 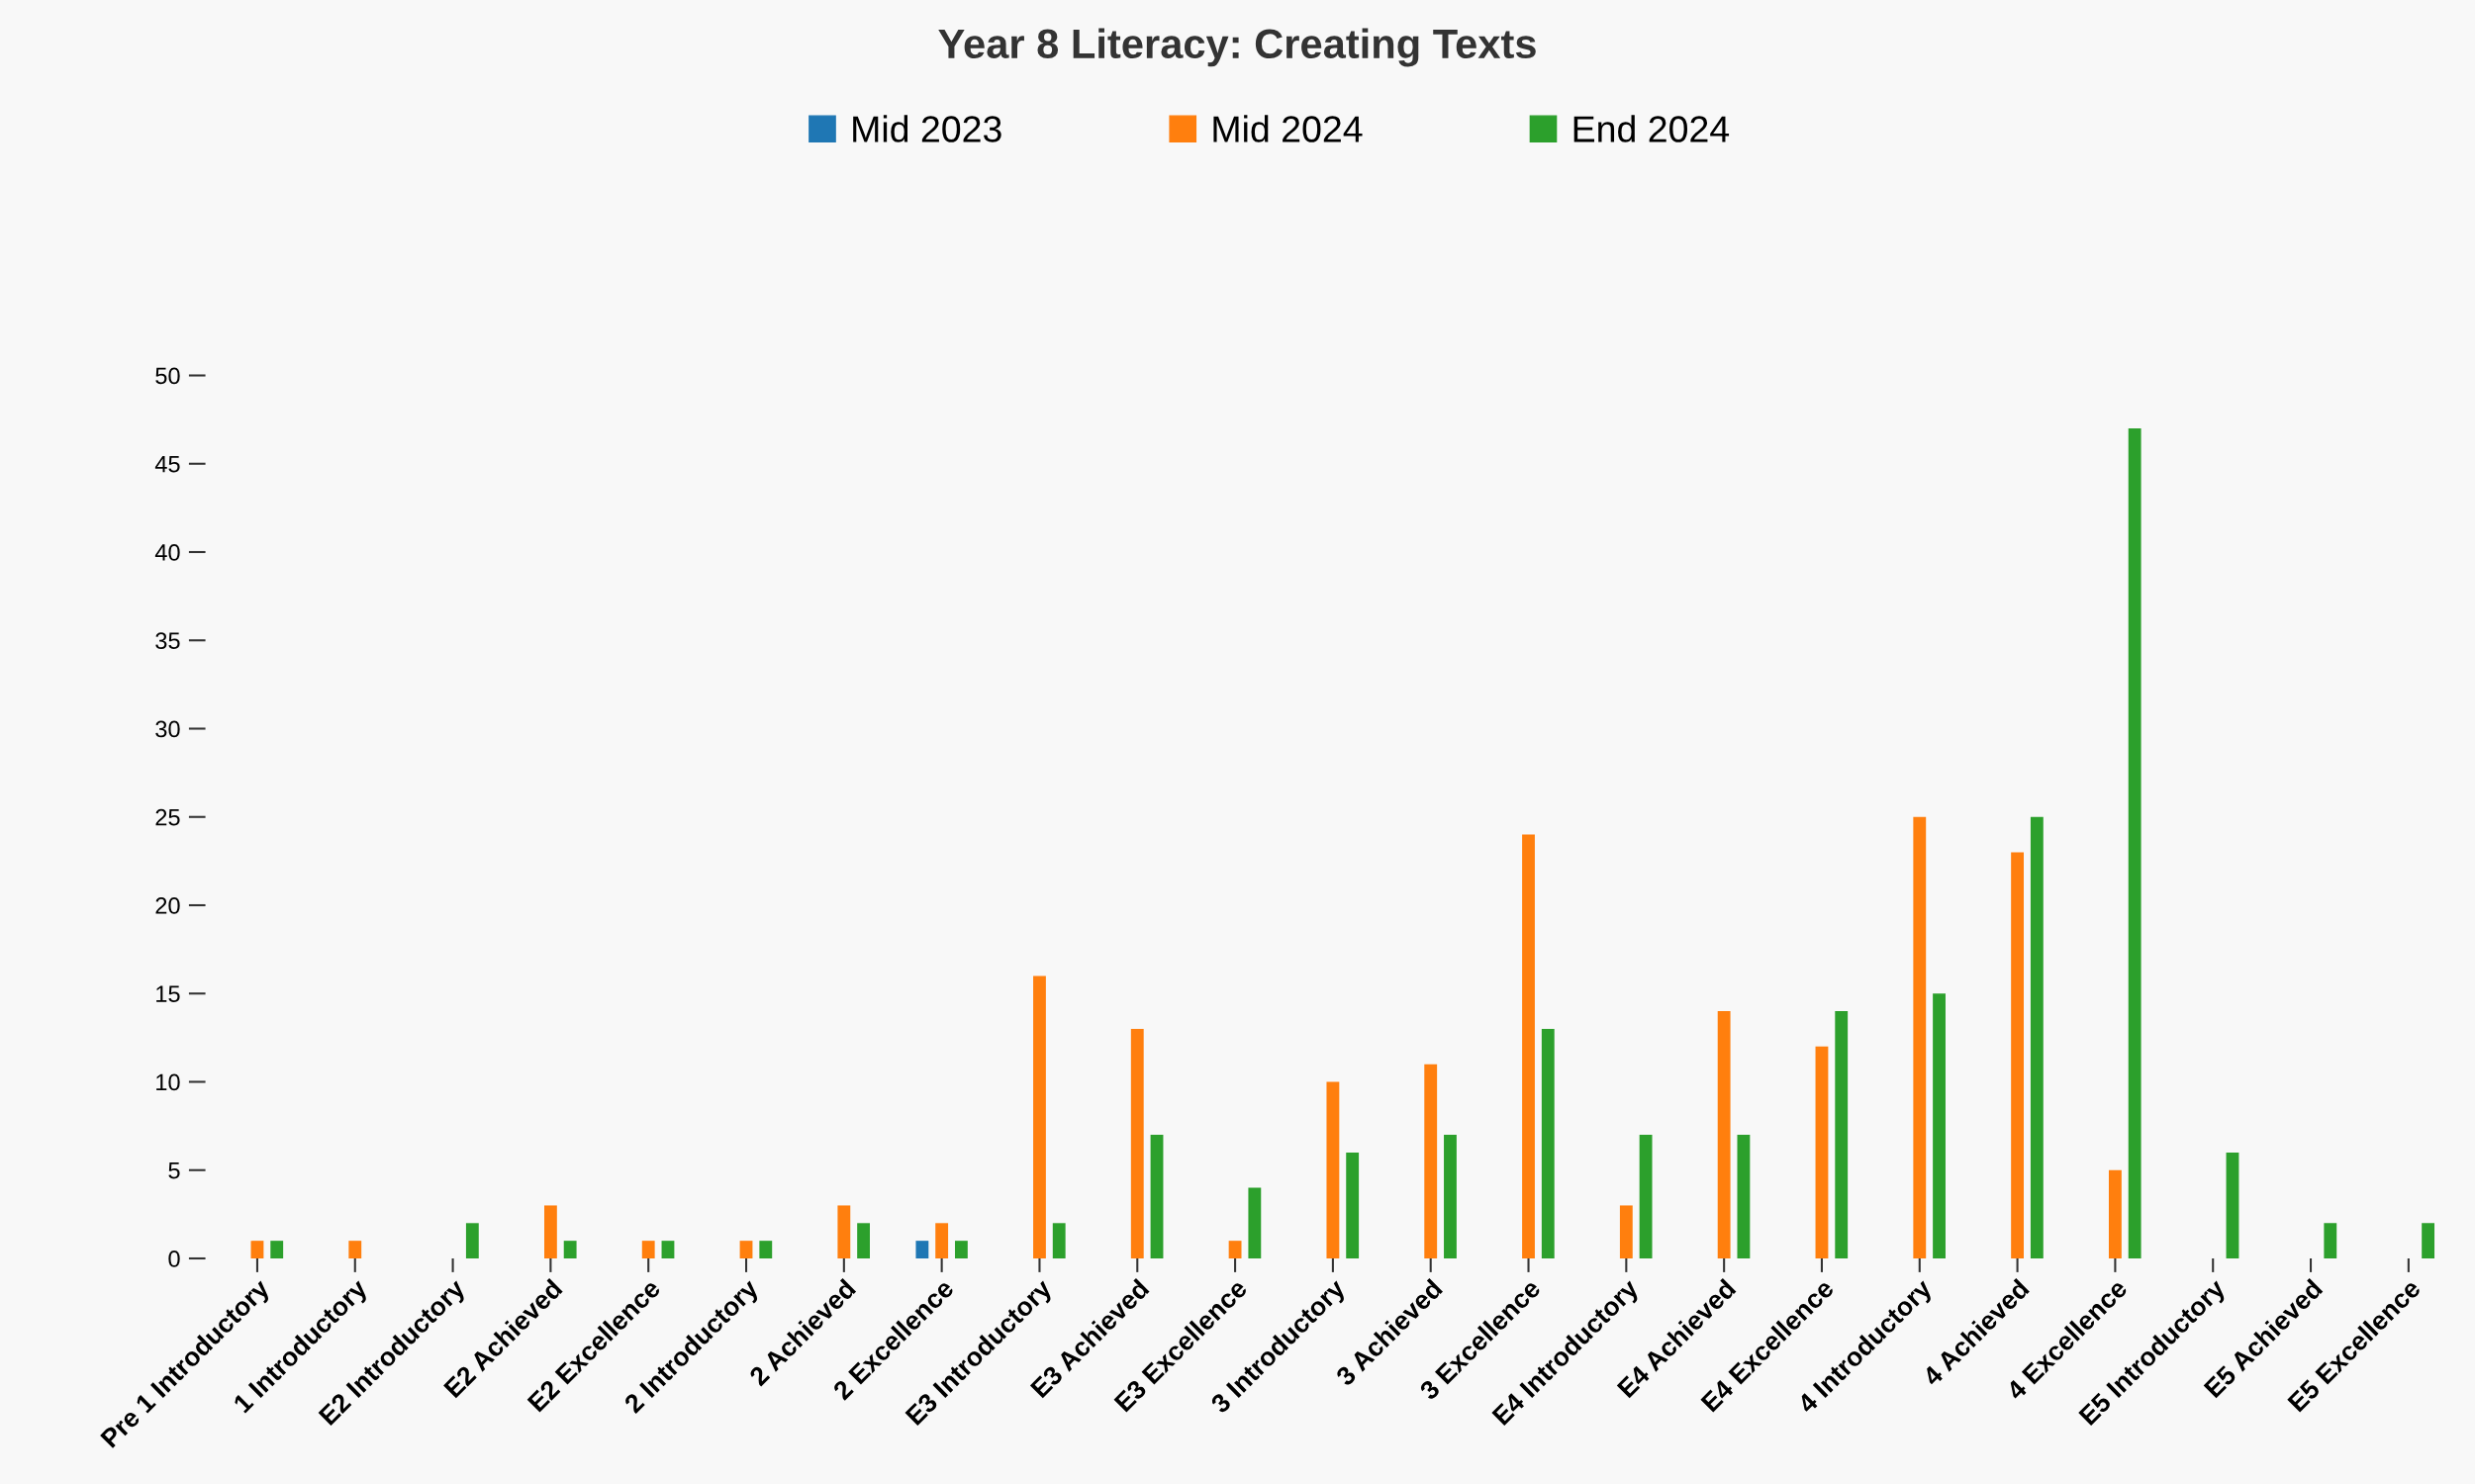 What do you see at coordinates (167, 464) in the screenshot?
I see `y-tick-label: 45` at bounding box center [167, 464].